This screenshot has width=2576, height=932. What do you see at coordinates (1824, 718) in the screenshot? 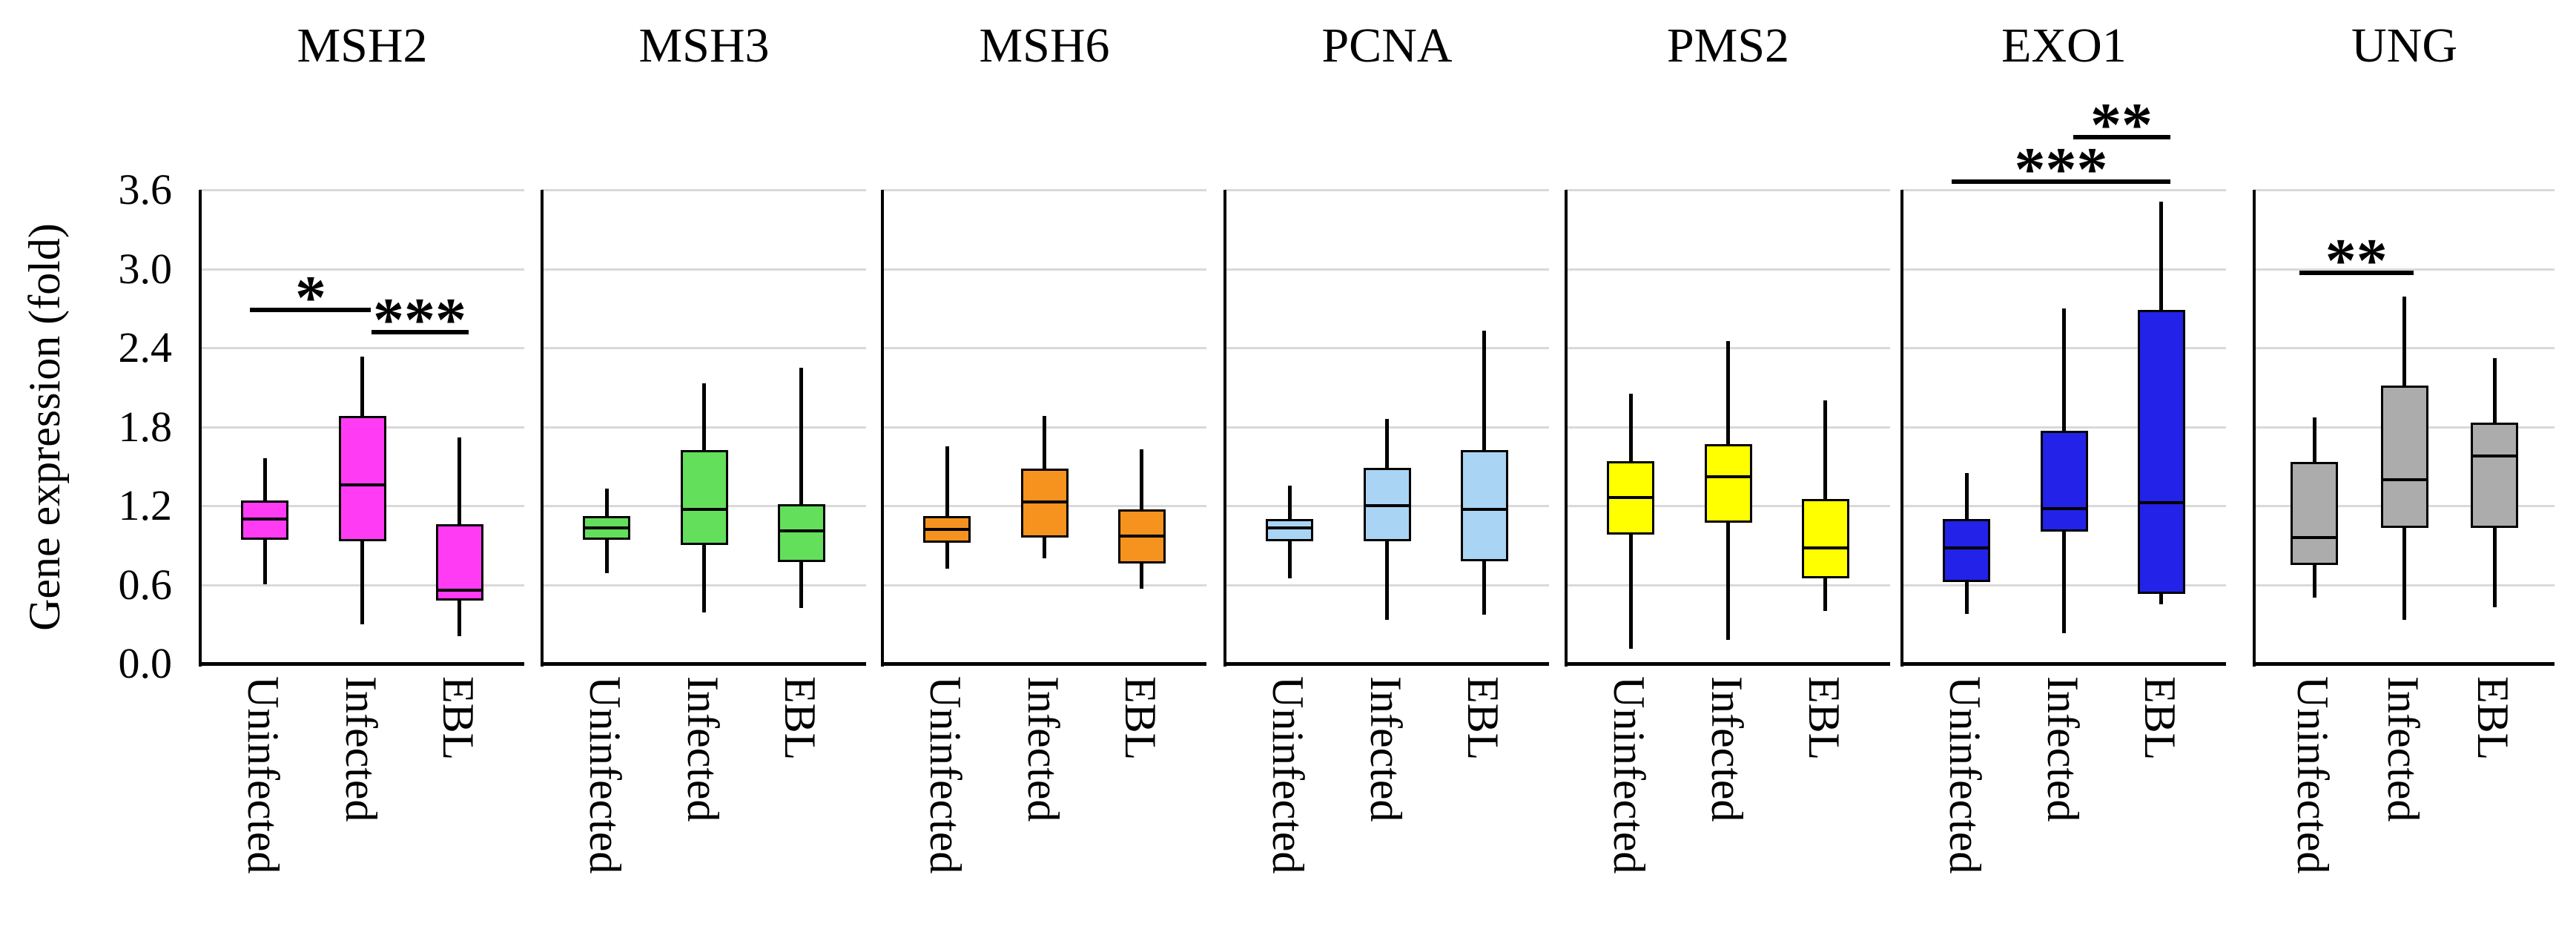
I see `x-label-PMS2-EBL: EBL` at bounding box center [1824, 718].